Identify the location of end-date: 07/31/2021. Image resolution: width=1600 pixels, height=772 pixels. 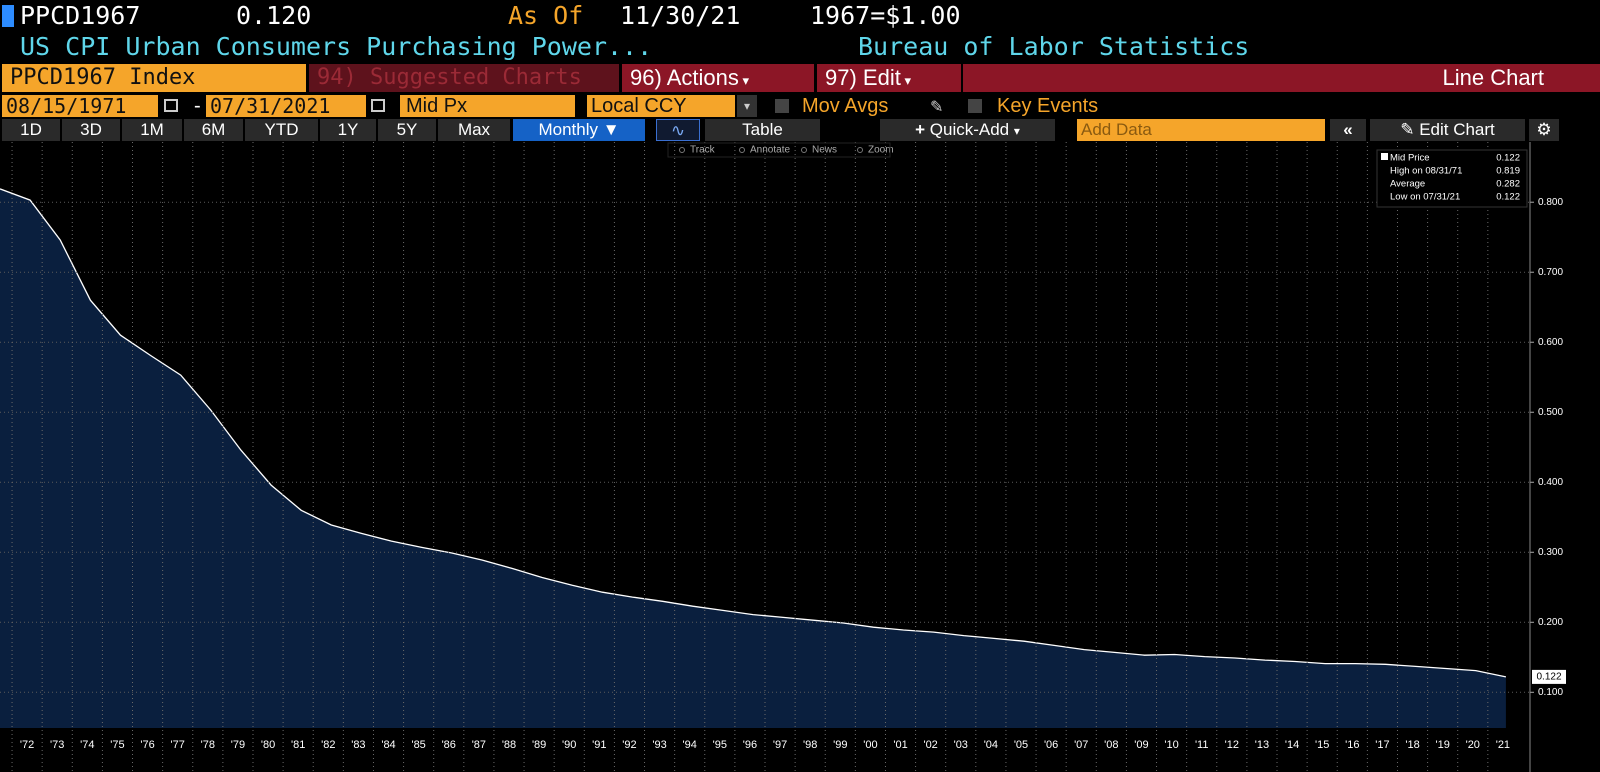
(286, 106).